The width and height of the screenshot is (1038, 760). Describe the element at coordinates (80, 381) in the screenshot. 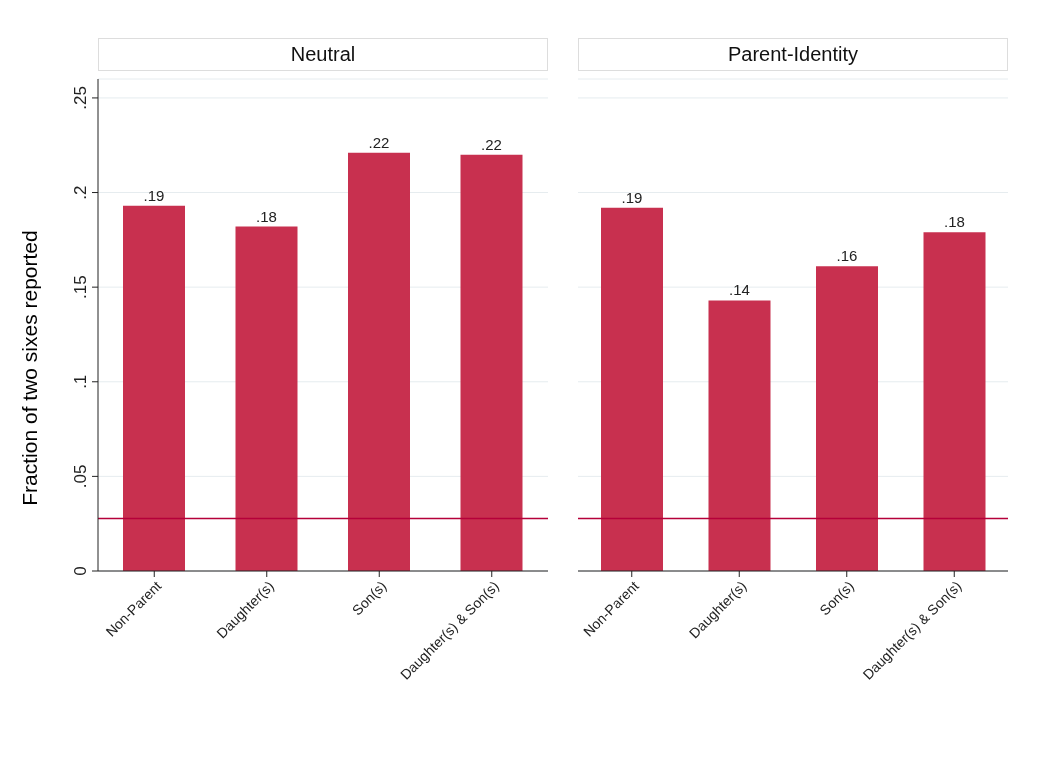

I see `y-tick-label: .1` at that location.